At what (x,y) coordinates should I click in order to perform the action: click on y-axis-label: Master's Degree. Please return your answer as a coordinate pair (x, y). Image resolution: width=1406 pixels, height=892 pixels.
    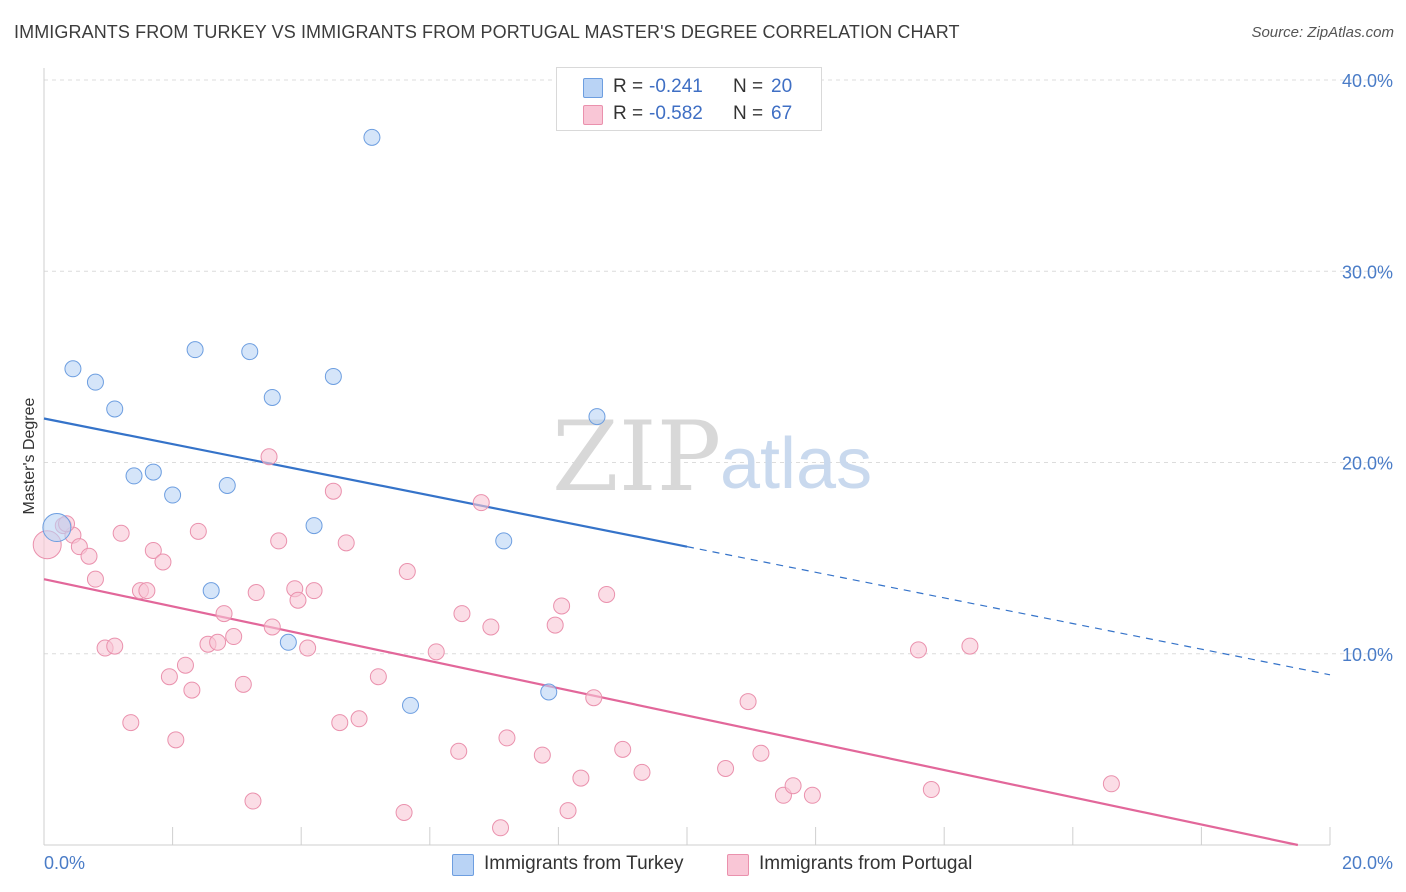
    Looking at the image, I should click on (29, 455).